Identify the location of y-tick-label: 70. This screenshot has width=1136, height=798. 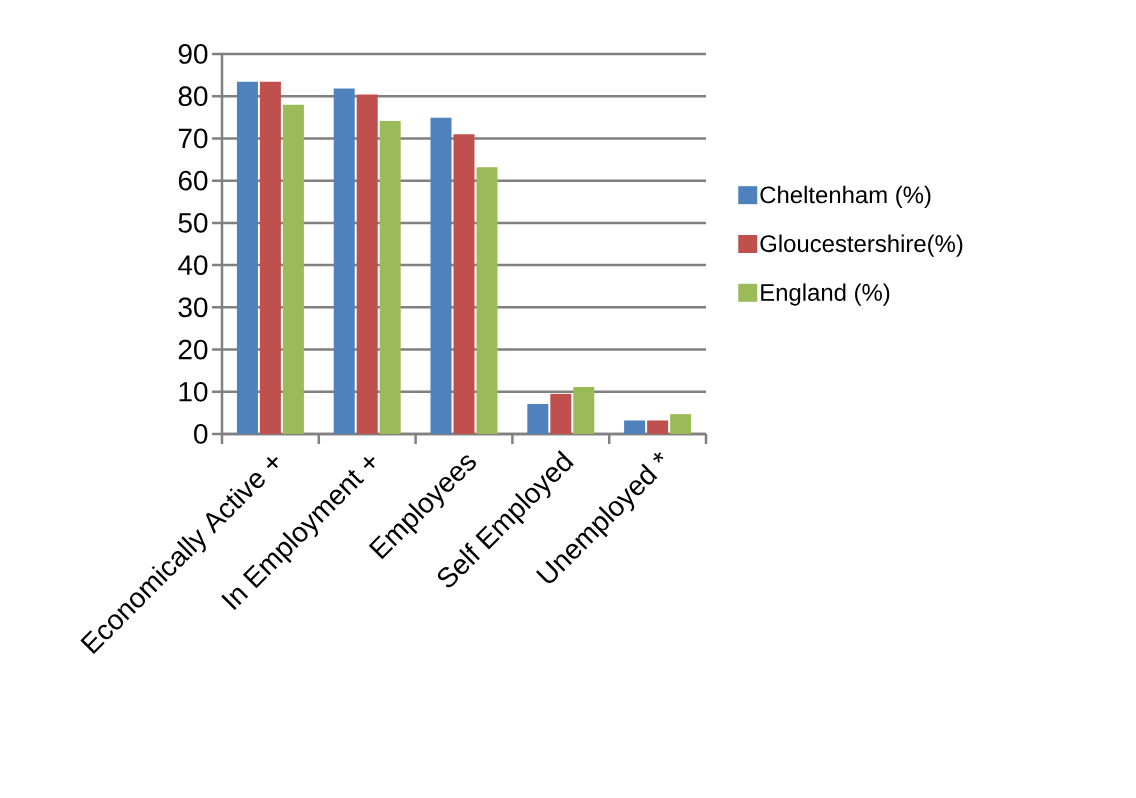
(193, 138).